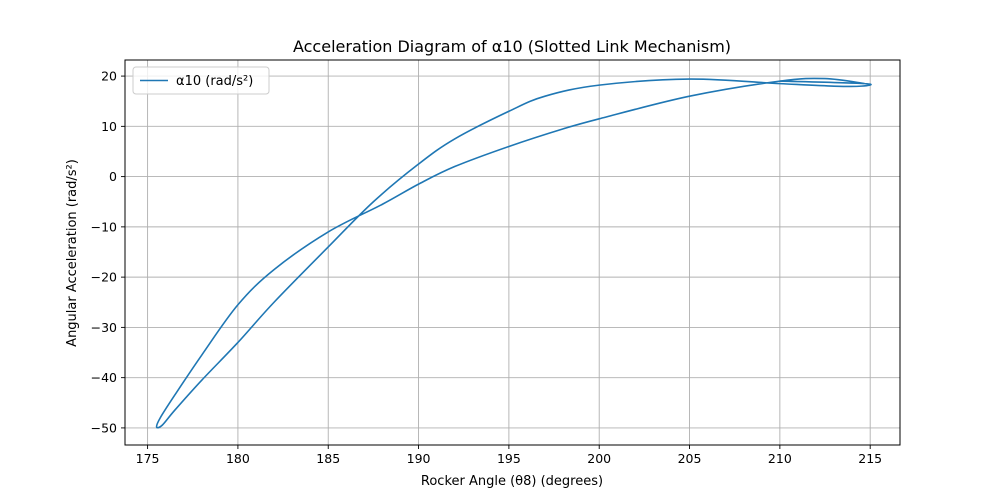  What do you see at coordinates (214, 81) in the screenshot?
I see `legend-label-alpha10: α10 (rad/s²)` at bounding box center [214, 81].